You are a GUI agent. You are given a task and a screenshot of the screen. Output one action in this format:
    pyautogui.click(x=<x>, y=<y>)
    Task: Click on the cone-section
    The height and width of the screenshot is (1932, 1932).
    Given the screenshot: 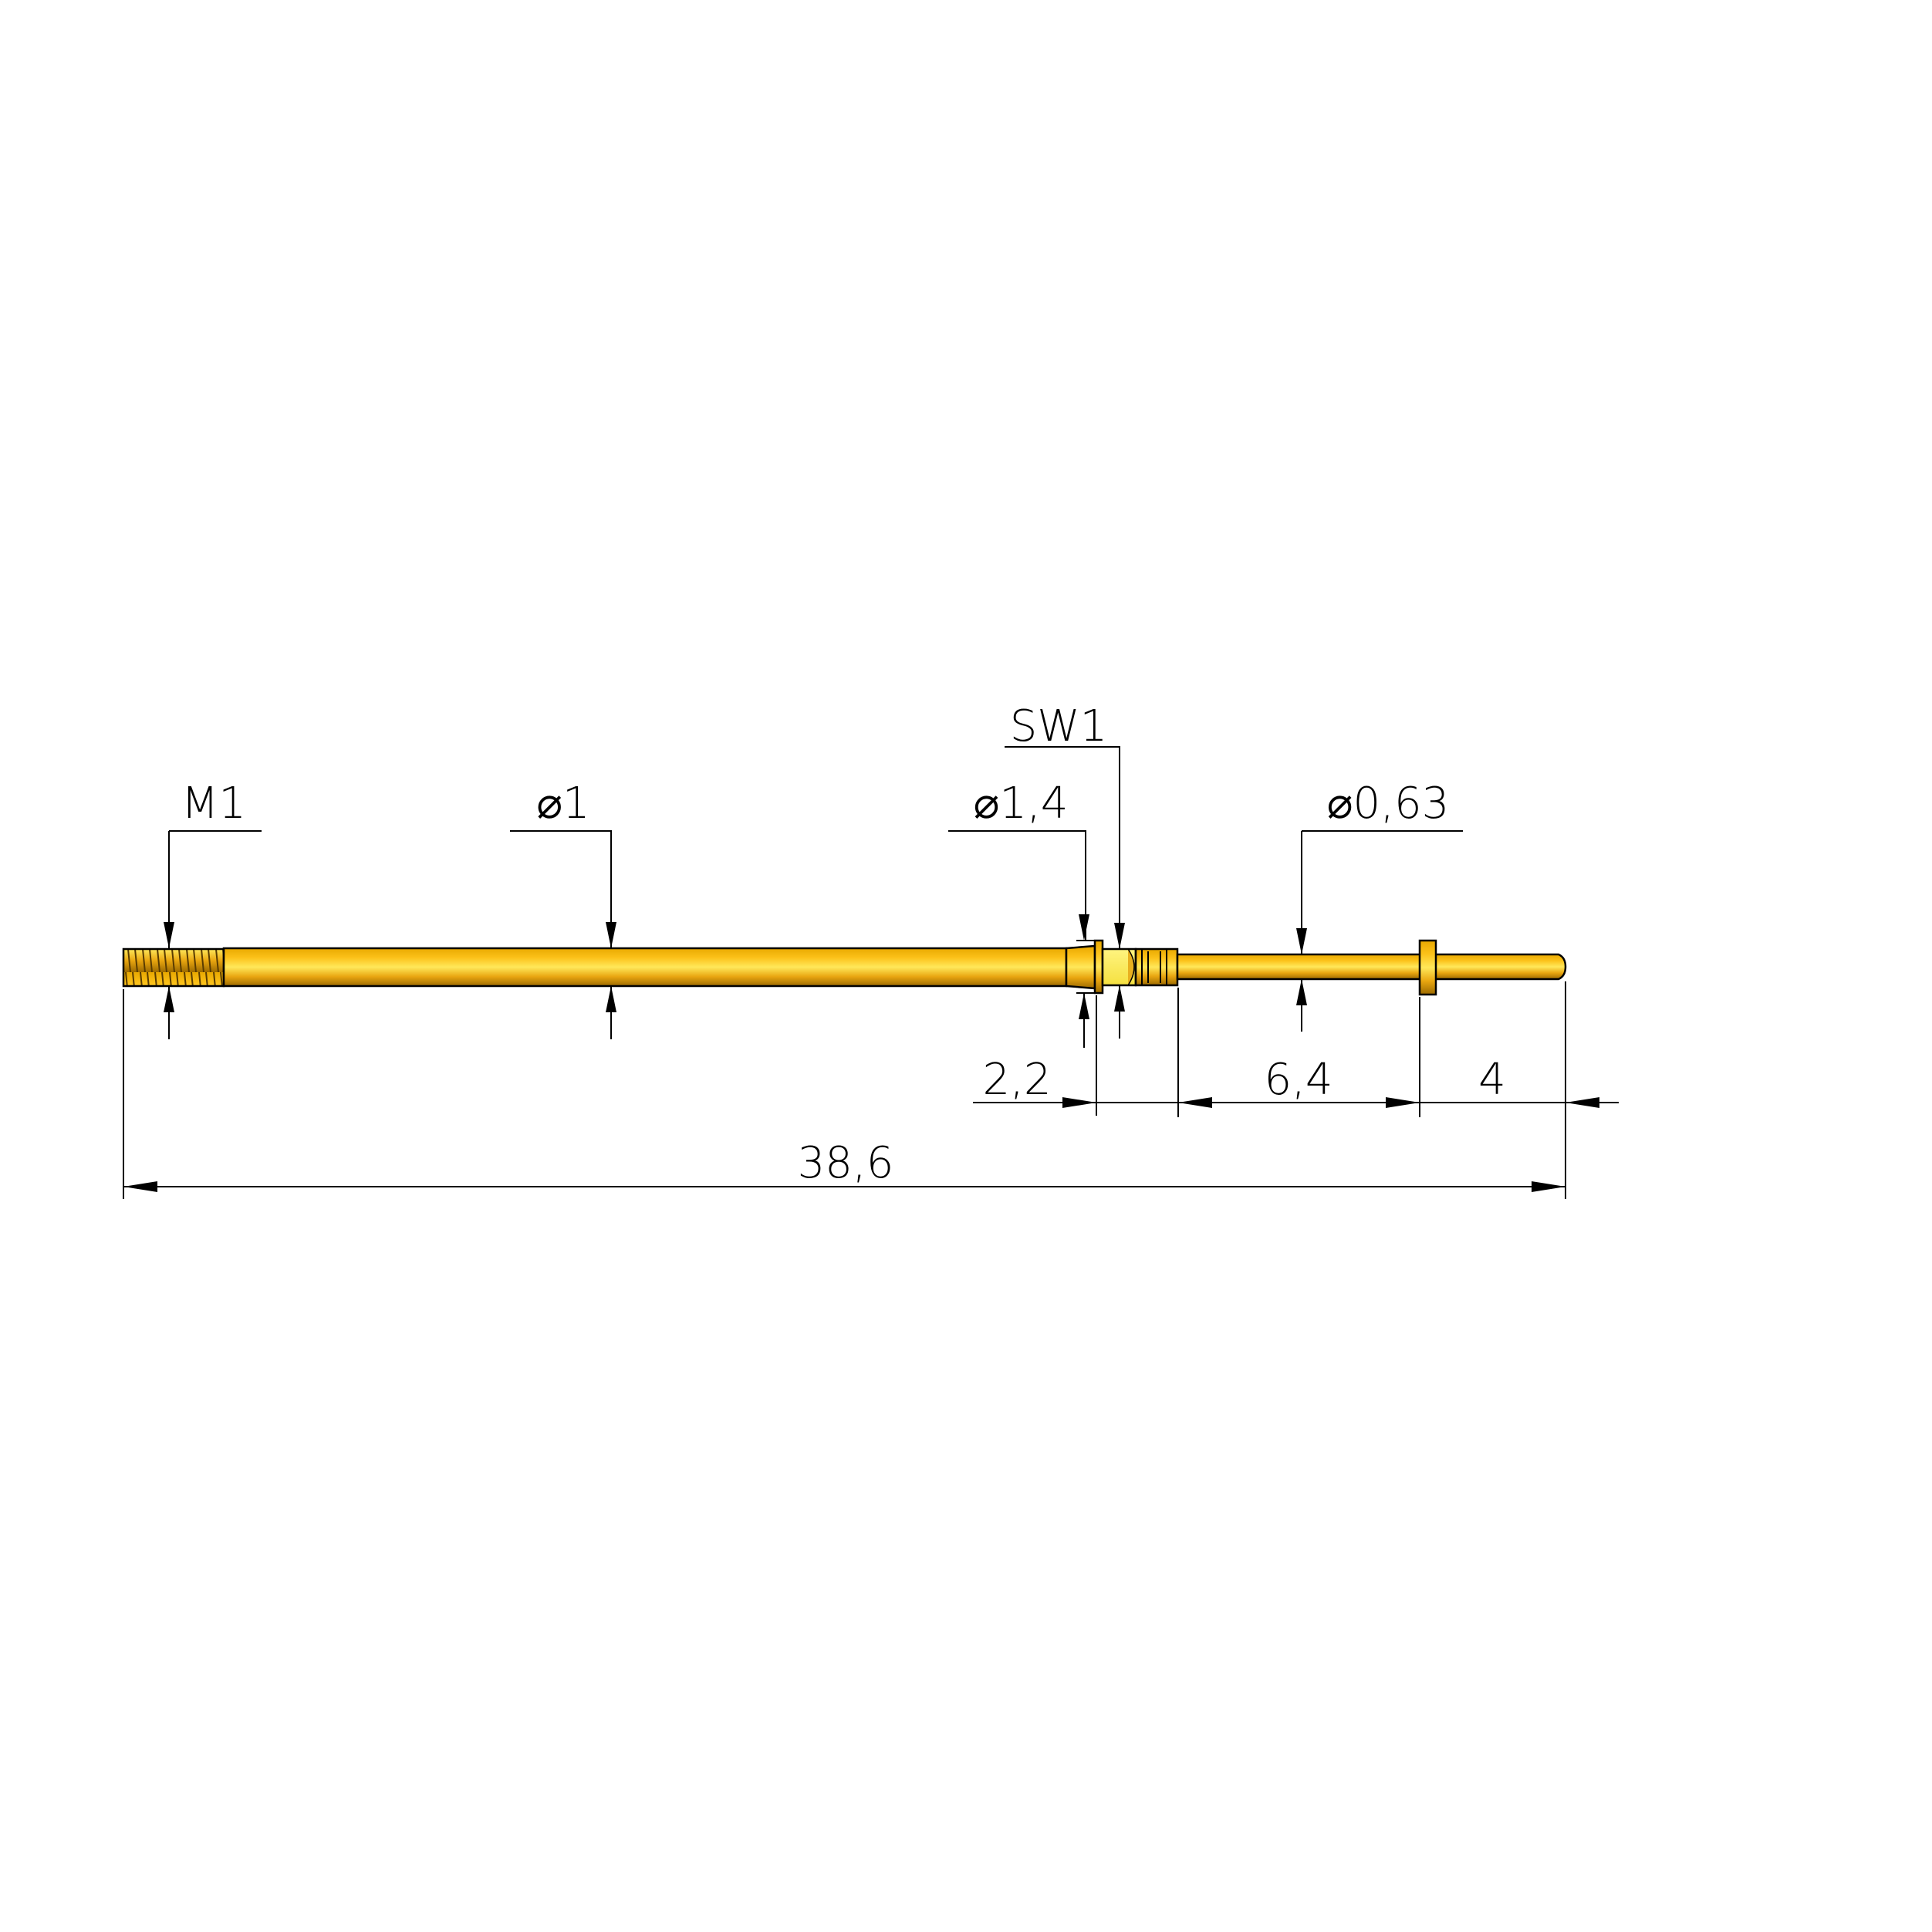 What is the action you would take?
    pyautogui.click(x=1080, y=967)
    